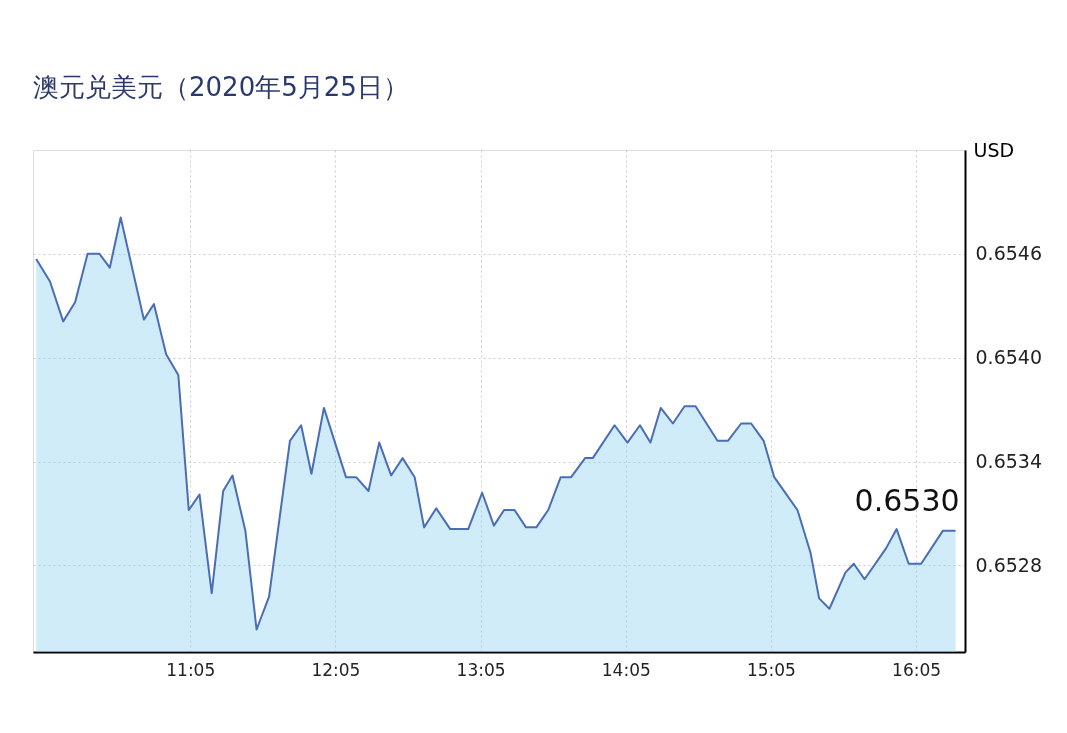  Describe the element at coordinates (336, 669) in the screenshot. I see `x-tick-label: 12:05` at that location.